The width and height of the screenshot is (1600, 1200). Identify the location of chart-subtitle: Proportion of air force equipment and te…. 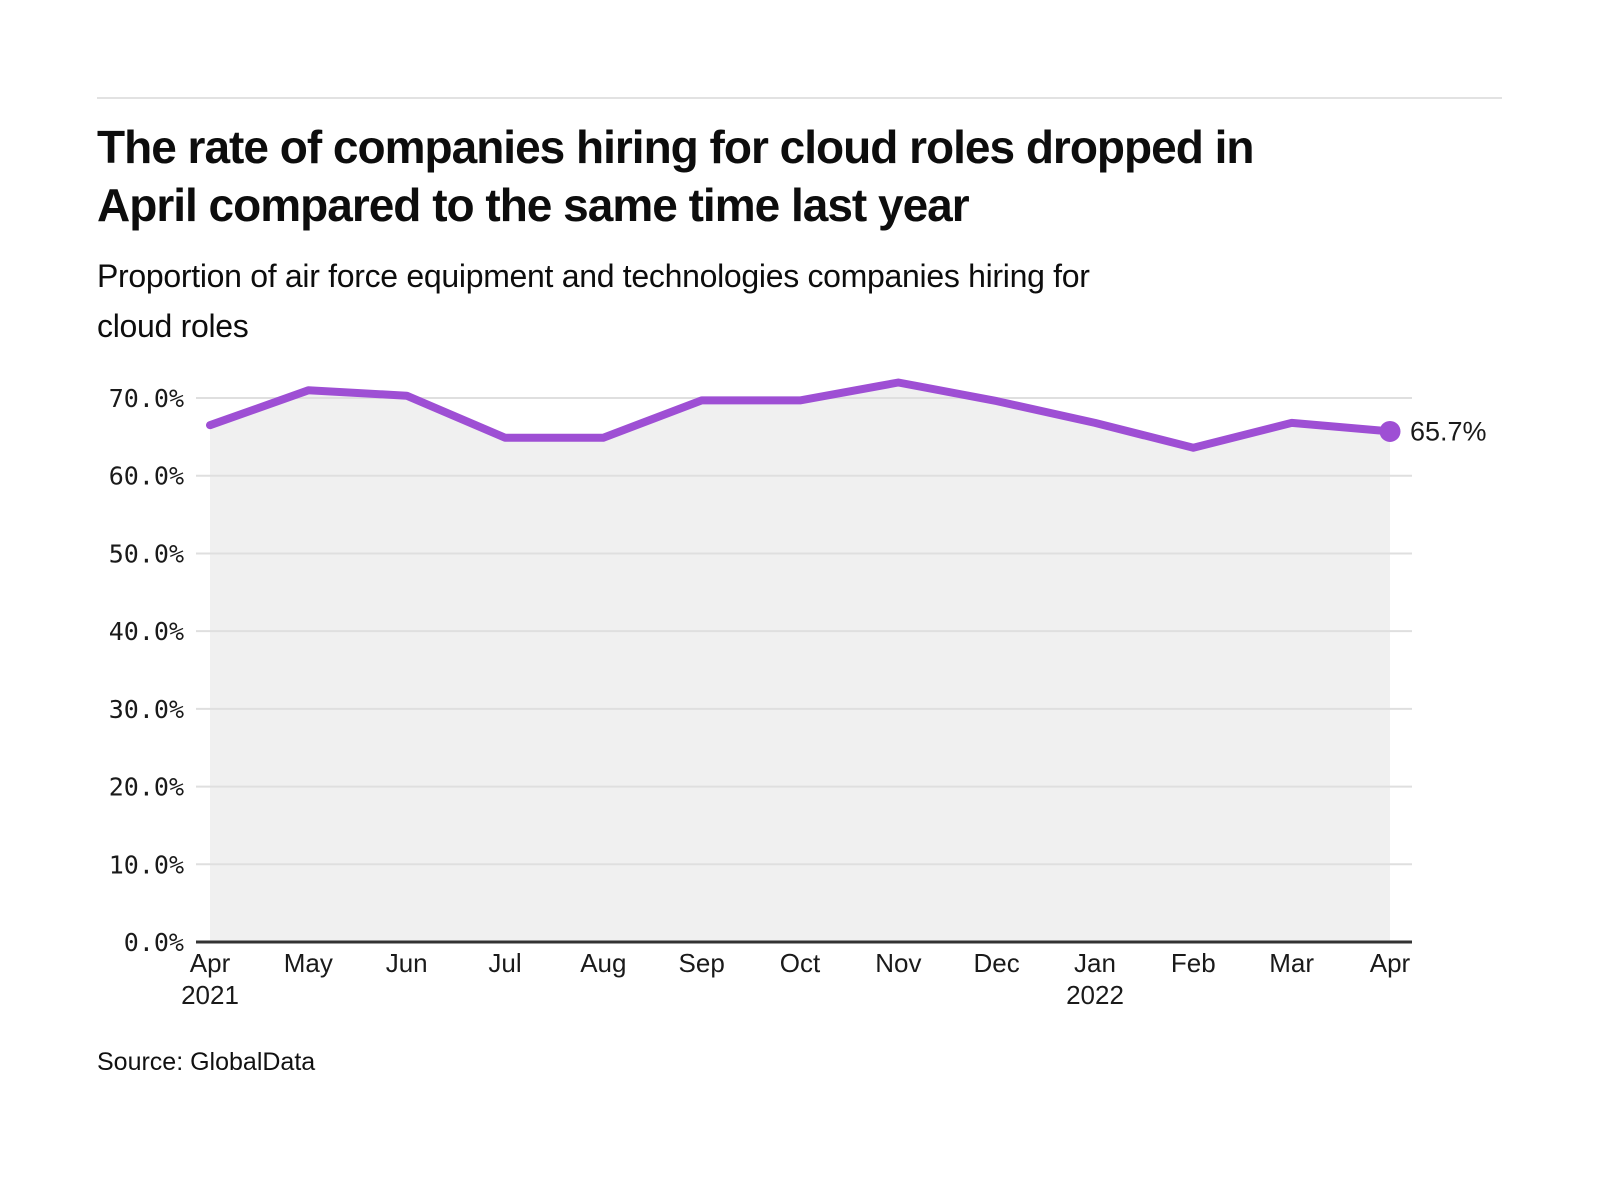
(827, 301).